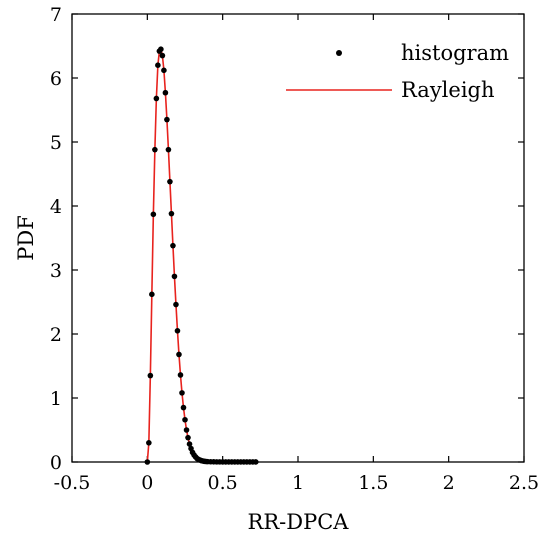 This screenshot has width=550, height=543. I want to click on rayleigh-curve, so click(188, 255).